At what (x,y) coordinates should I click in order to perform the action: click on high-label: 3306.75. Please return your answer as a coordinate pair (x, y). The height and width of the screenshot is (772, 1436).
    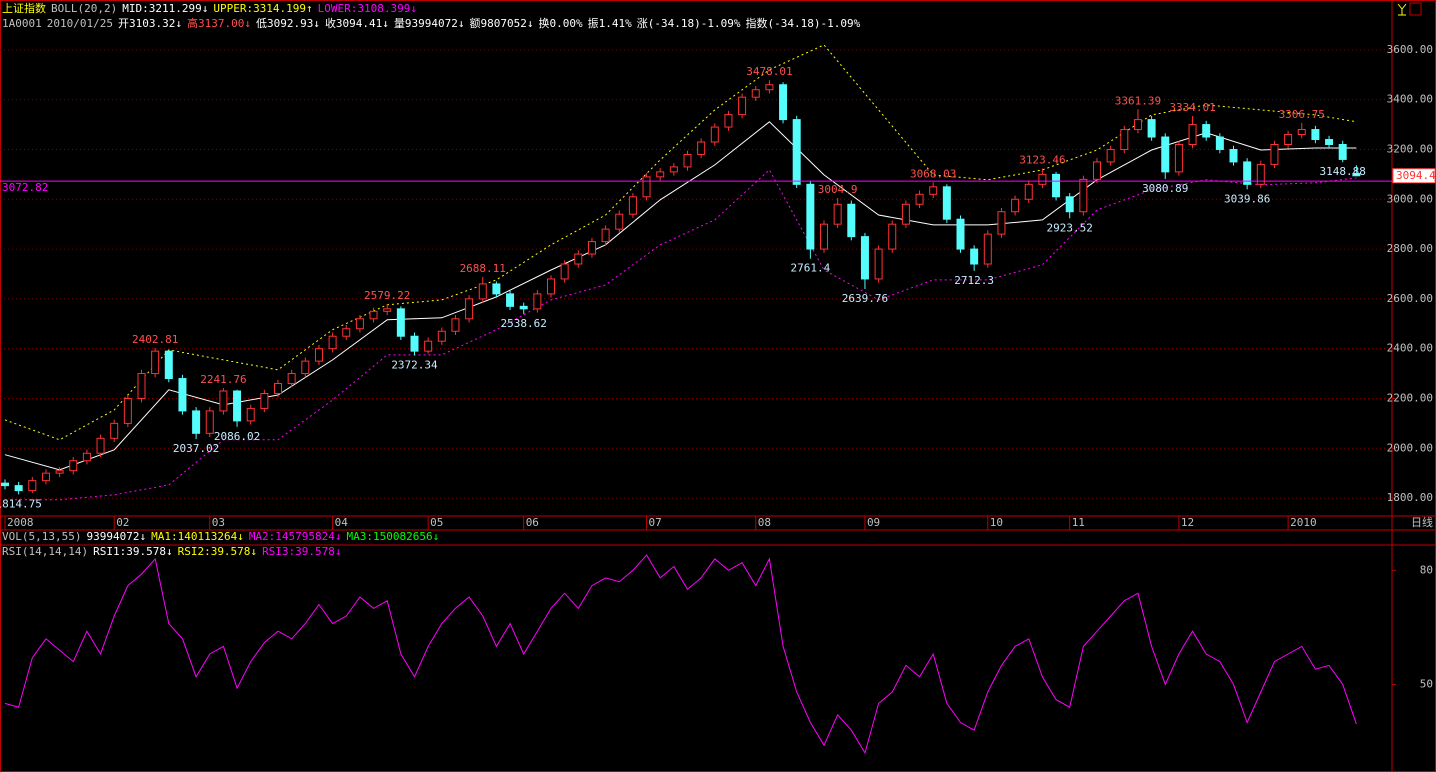
    Looking at the image, I should click on (1302, 114).